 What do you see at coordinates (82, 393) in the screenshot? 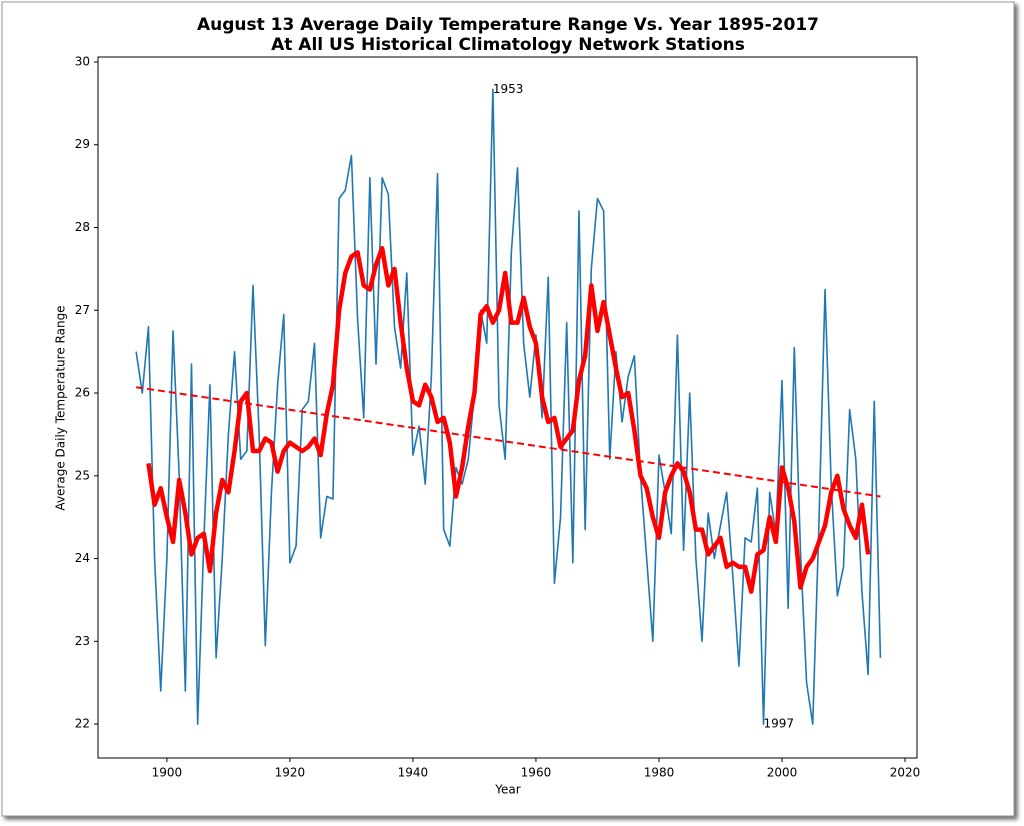
I see `y-tick-label: 26` at bounding box center [82, 393].